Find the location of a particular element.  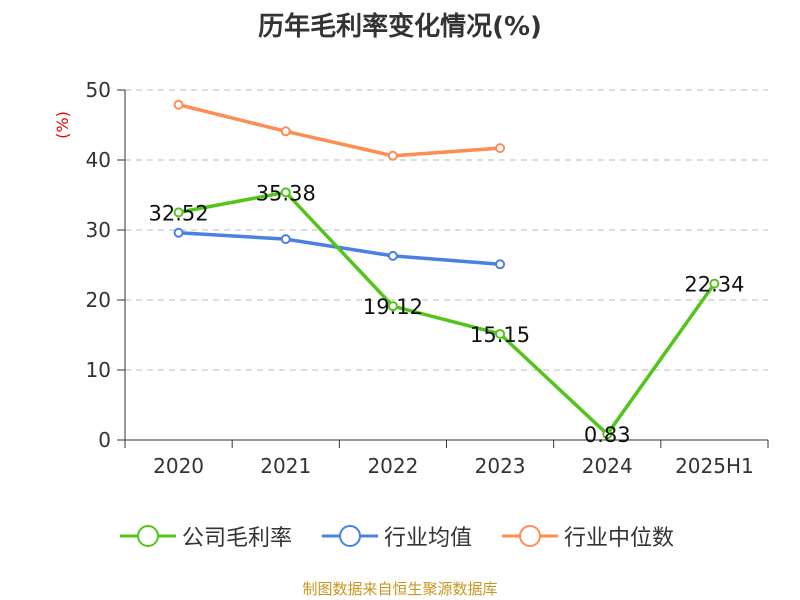

series-line is located at coordinates (339, 130).